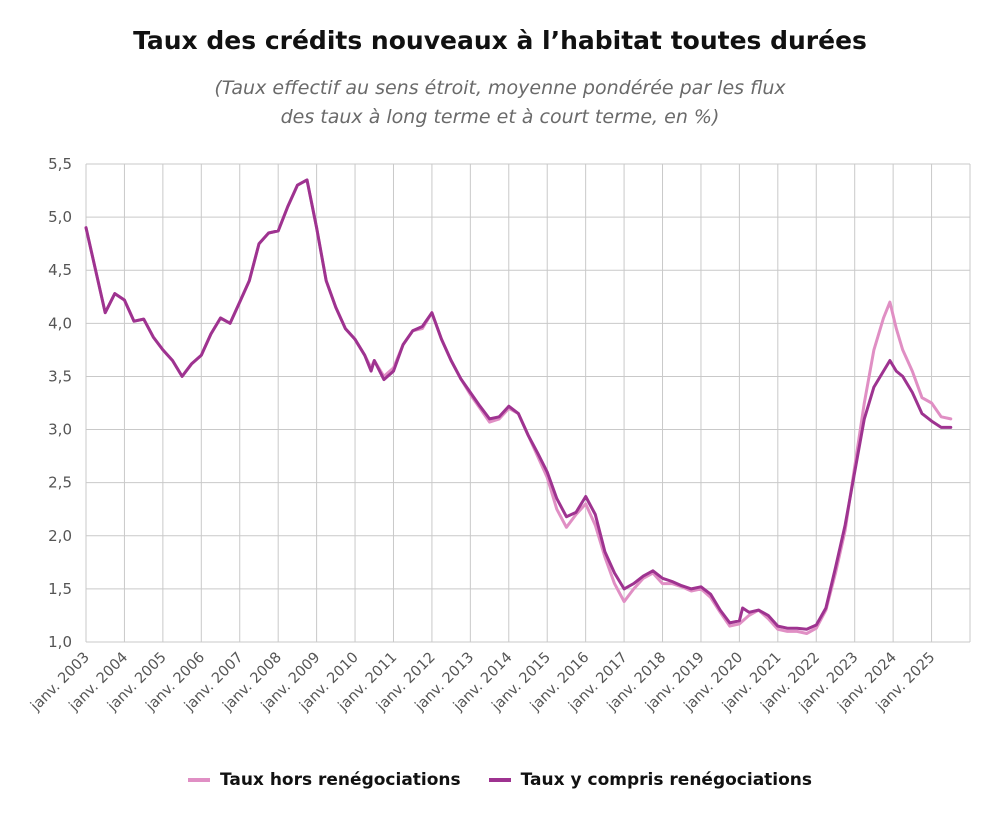 The width and height of the screenshot is (1000, 822). Describe the element at coordinates (340, 780) in the screenshot. I see `legend-label: Taux hors renégociations` at that location.